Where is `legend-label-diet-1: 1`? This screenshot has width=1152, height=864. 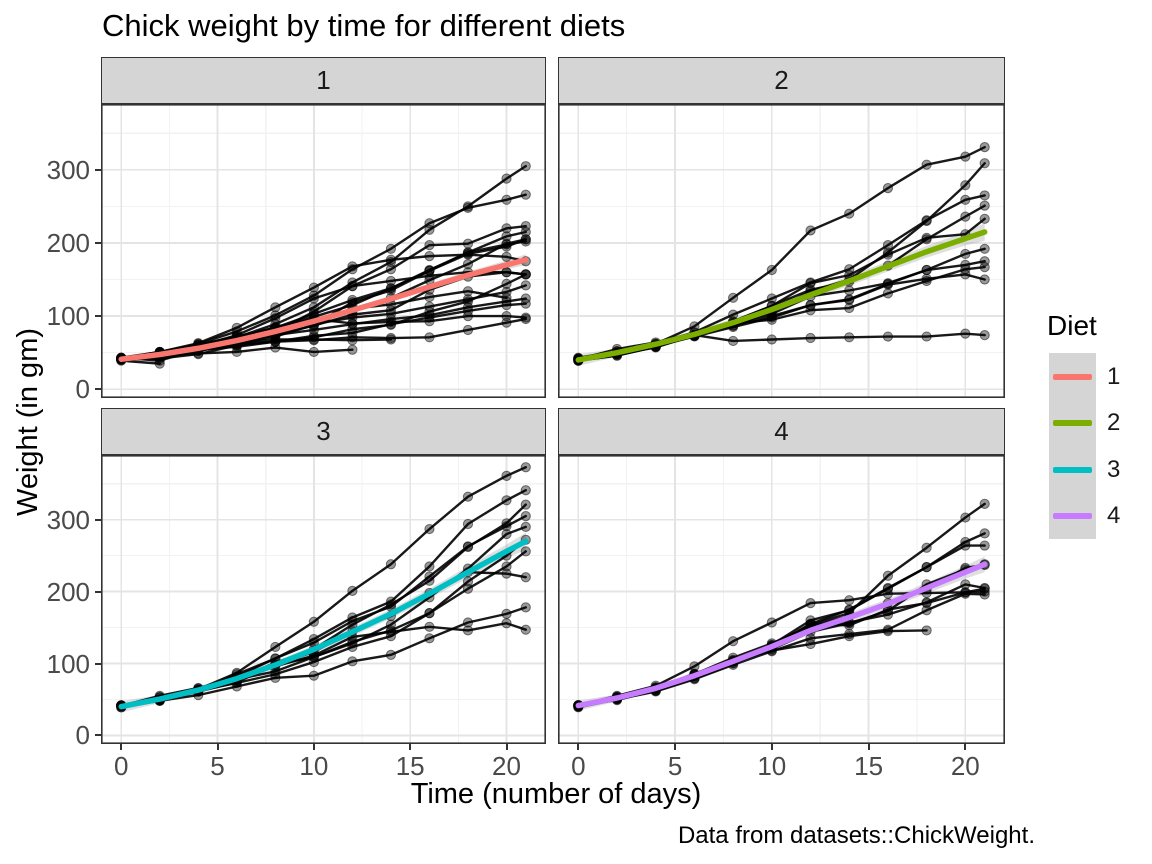
legend-label-diet-1: 1 is located at coordinates (1114, 376).